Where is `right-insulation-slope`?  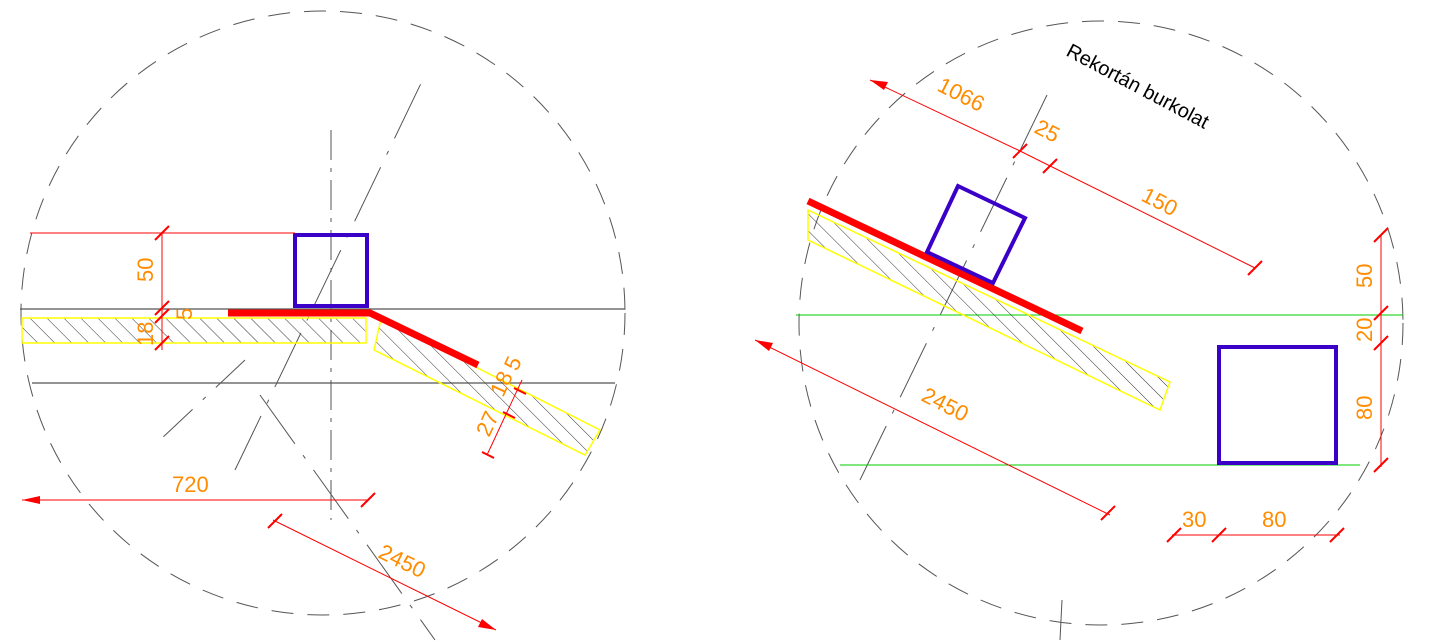
right-insulation-slope is located at coordinates (989, 310).